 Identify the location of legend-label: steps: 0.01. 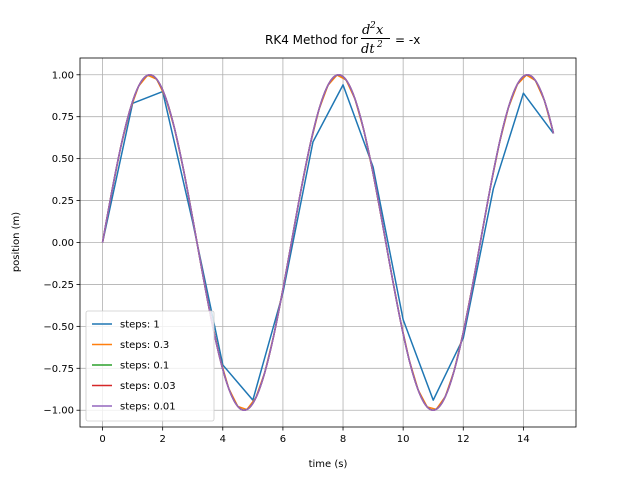
(148, 407).